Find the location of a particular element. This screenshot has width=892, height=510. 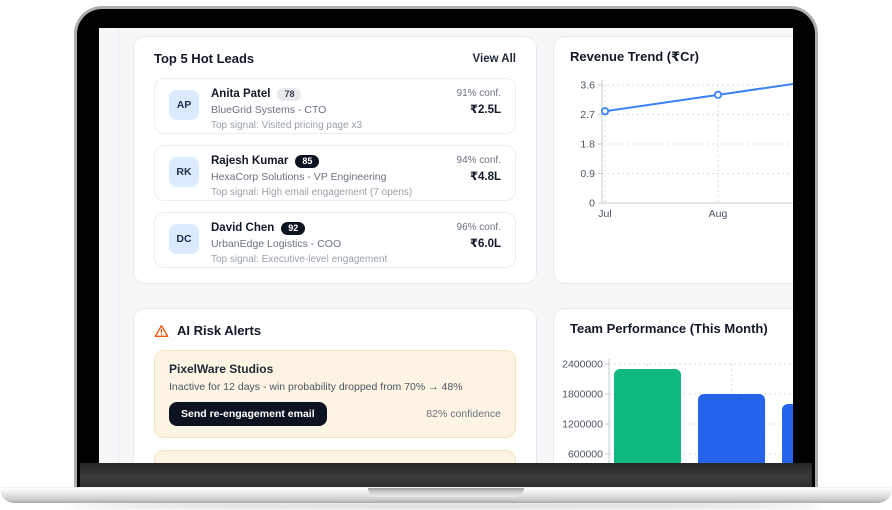

lead-confidence: 96% conf. is located at coordinates (478, 227).